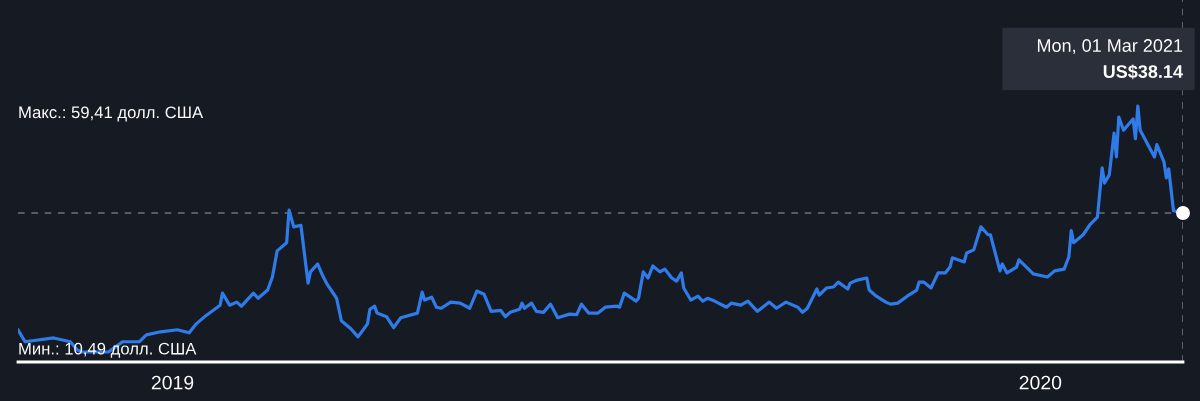  What do you see at coordinates (1040, 382) in the screenshot?
I see `x-tick-label: 2020` at bounding box center [1040, 382].